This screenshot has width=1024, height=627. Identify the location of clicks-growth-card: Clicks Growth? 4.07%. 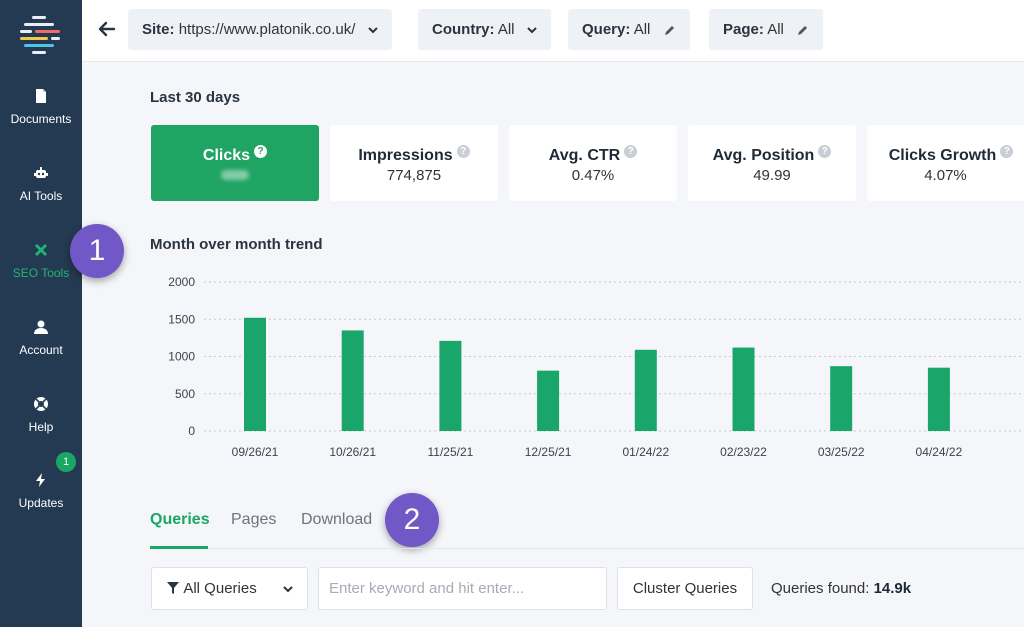
(945, 163).